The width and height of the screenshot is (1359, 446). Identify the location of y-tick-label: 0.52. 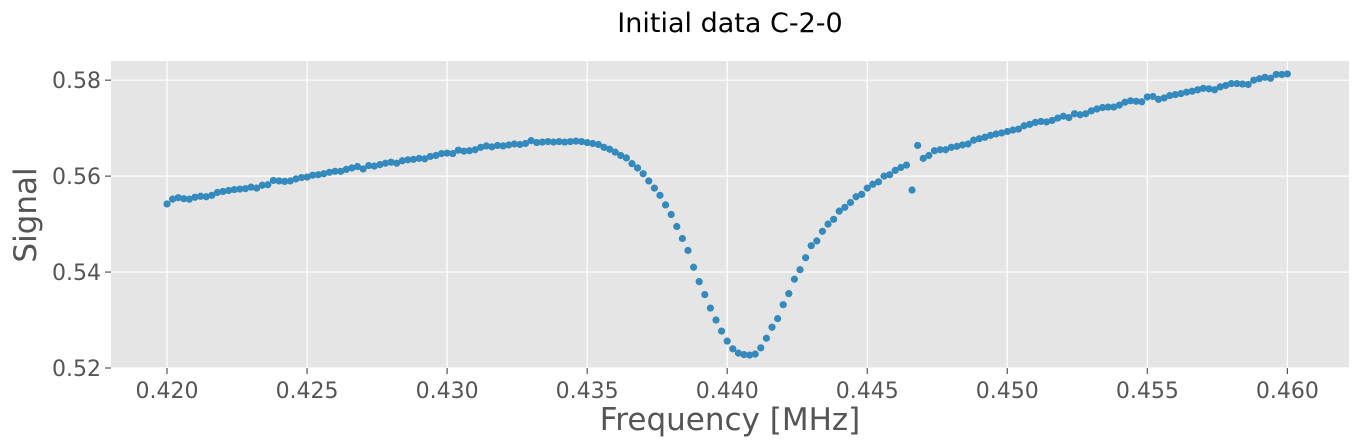
(76, 369).